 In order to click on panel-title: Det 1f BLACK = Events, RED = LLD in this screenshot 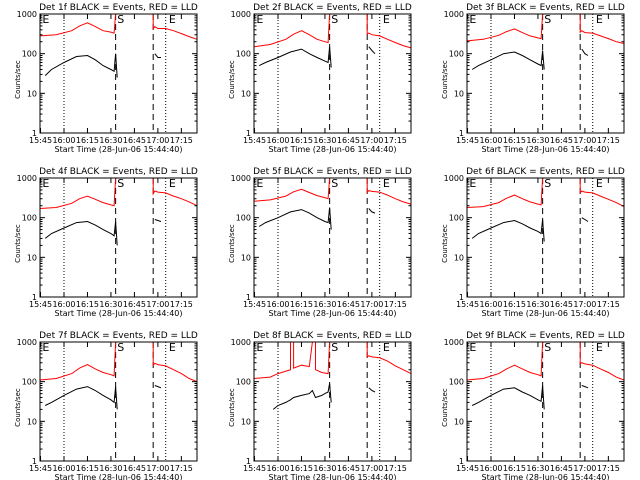, I will do `click(118, 8)`.